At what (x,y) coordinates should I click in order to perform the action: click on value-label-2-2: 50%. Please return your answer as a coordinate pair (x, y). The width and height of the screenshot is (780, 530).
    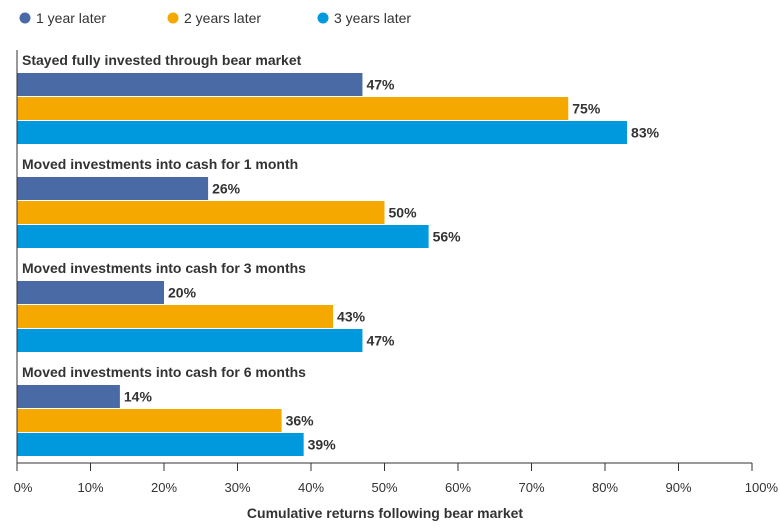
    Looking at the image, I should click on (403, 213).